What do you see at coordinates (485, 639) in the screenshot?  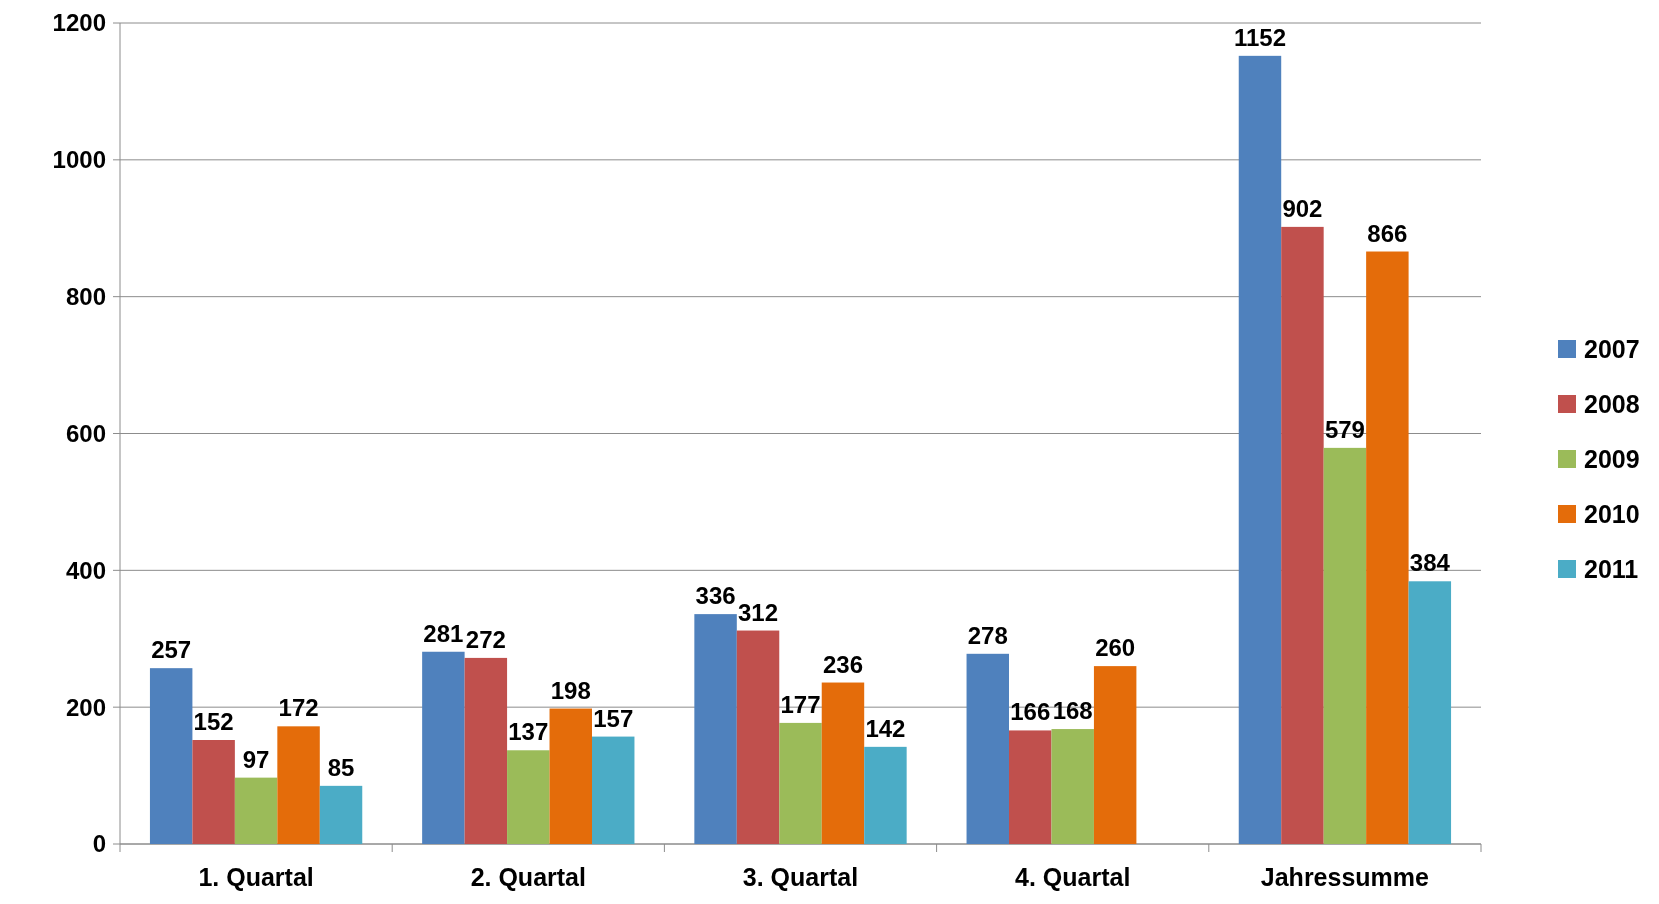 I see `data-label: 272` at bounding box center [485, 639].